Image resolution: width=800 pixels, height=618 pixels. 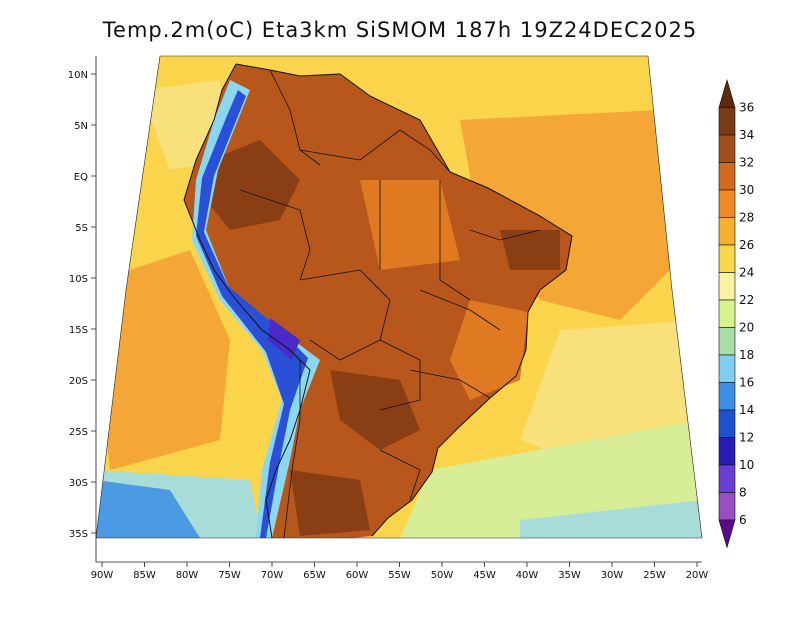 I want to click on lon-label: 80W, so click(x=187, y=575).